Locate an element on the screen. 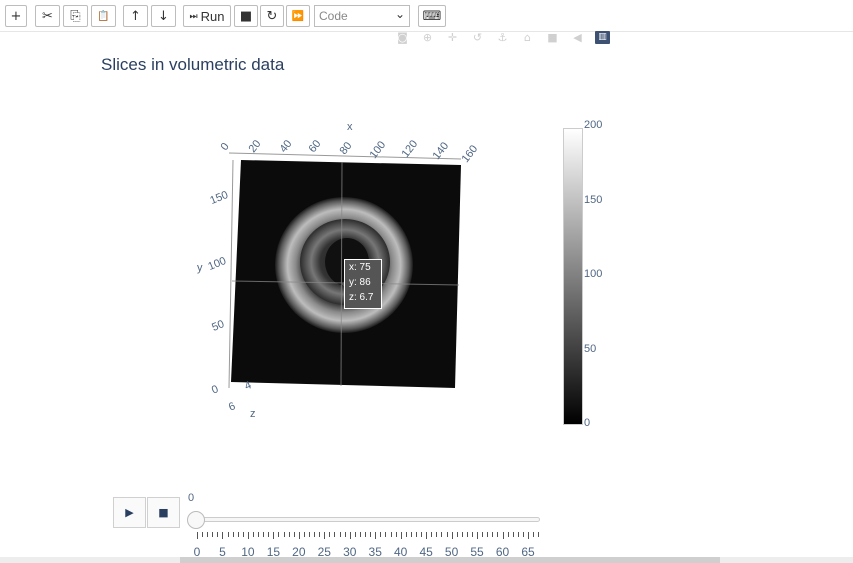 This screenshot has width=853, height=563. axis-edge-x is located at coordinates (345, 156).